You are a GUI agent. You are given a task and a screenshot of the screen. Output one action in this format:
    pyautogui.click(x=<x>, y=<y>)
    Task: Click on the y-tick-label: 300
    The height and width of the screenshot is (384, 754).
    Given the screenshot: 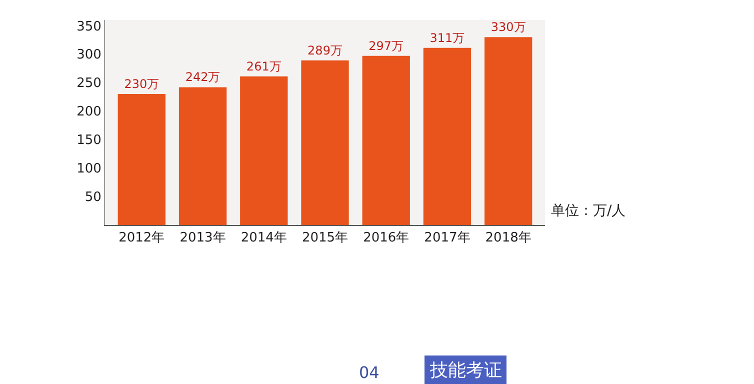 What is the action you would take?
    pyautogui.click(x=89, y=55)
    